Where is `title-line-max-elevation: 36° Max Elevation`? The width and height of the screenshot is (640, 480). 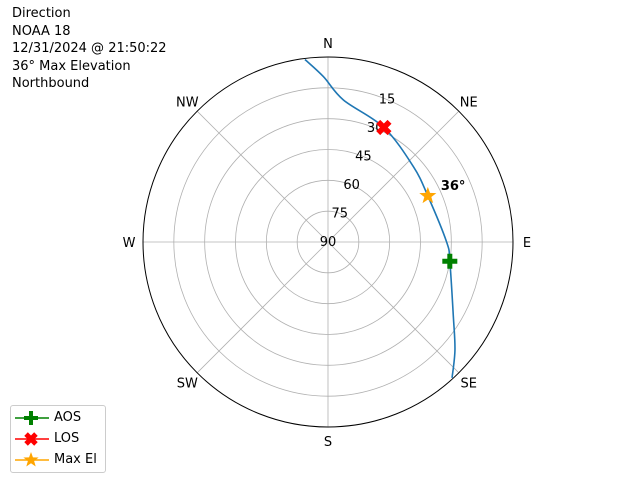 title-line-max-elevation: 36° Max Elevation is located at coordinates (71, 66).